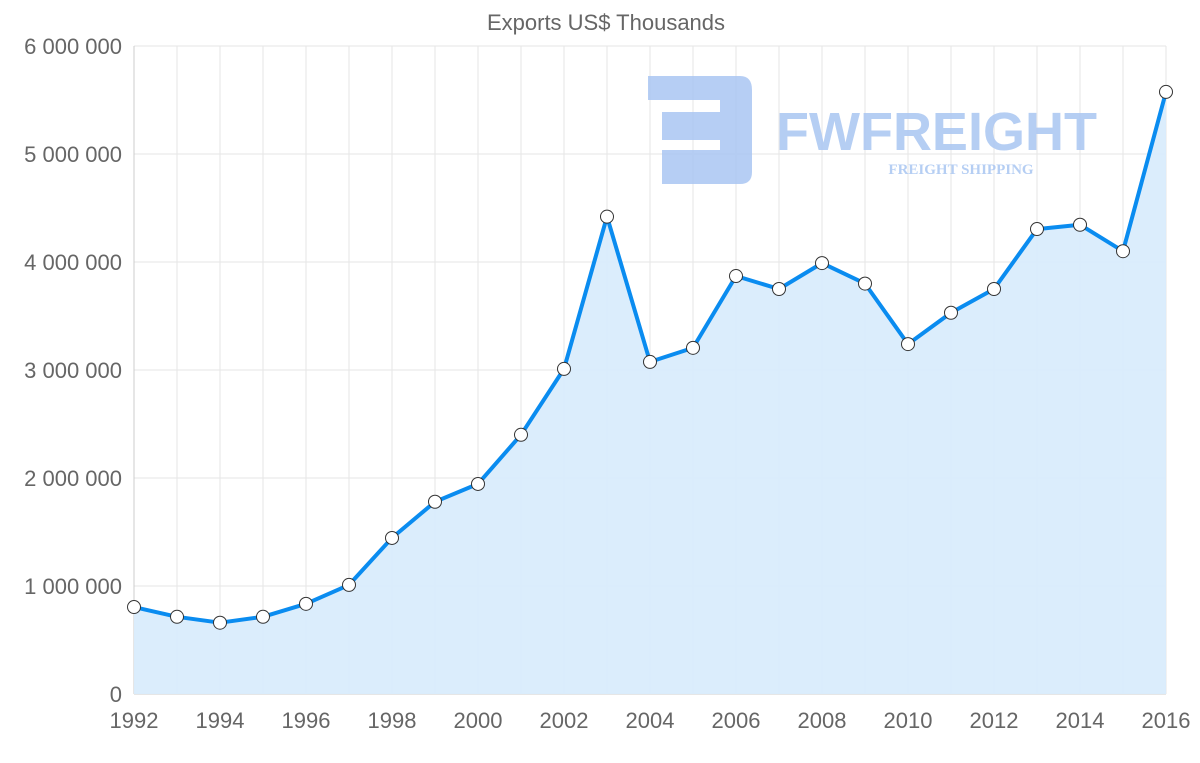  Describe the element at coordinates (564, 720) in the screenshot. I see `x-tick-label: 2002` at that location.